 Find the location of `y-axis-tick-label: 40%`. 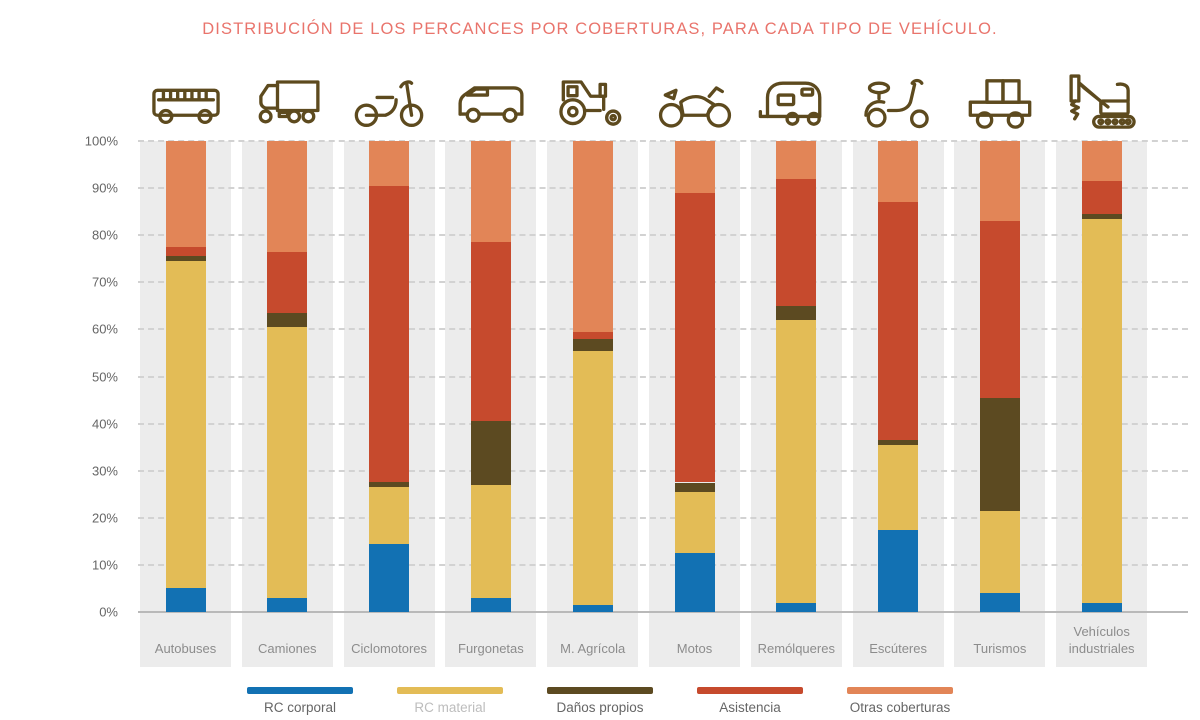

y-axis-tick-label: 40% is located at coordinates (104, 424).